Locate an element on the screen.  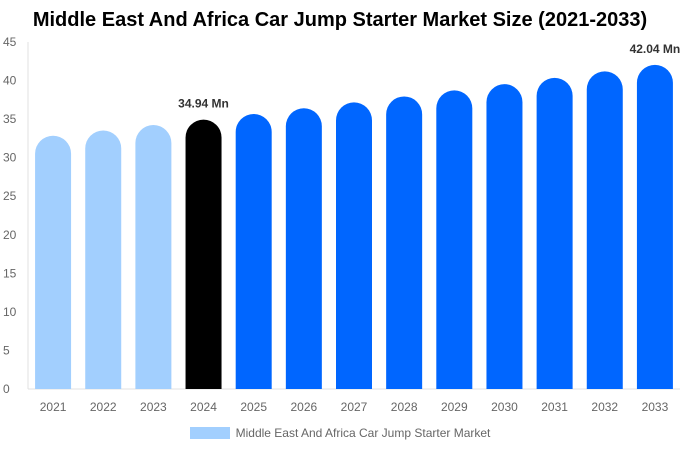
bar-2021 is located at coordinates (53, 262).